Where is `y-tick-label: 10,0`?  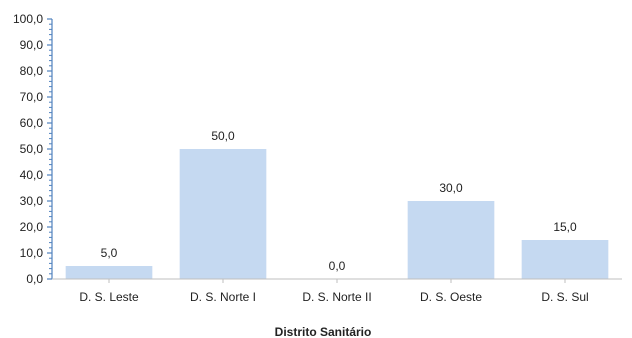
y-tick-label: 10,0 is located at coordinates (32, 253).